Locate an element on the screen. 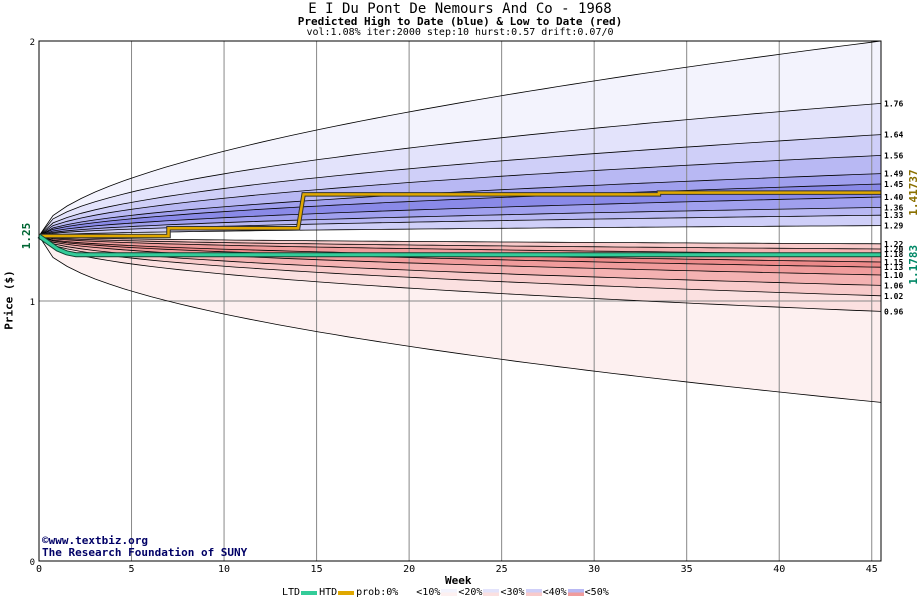  y-axis-label: Price ($) is located at coordinates (9, 300).